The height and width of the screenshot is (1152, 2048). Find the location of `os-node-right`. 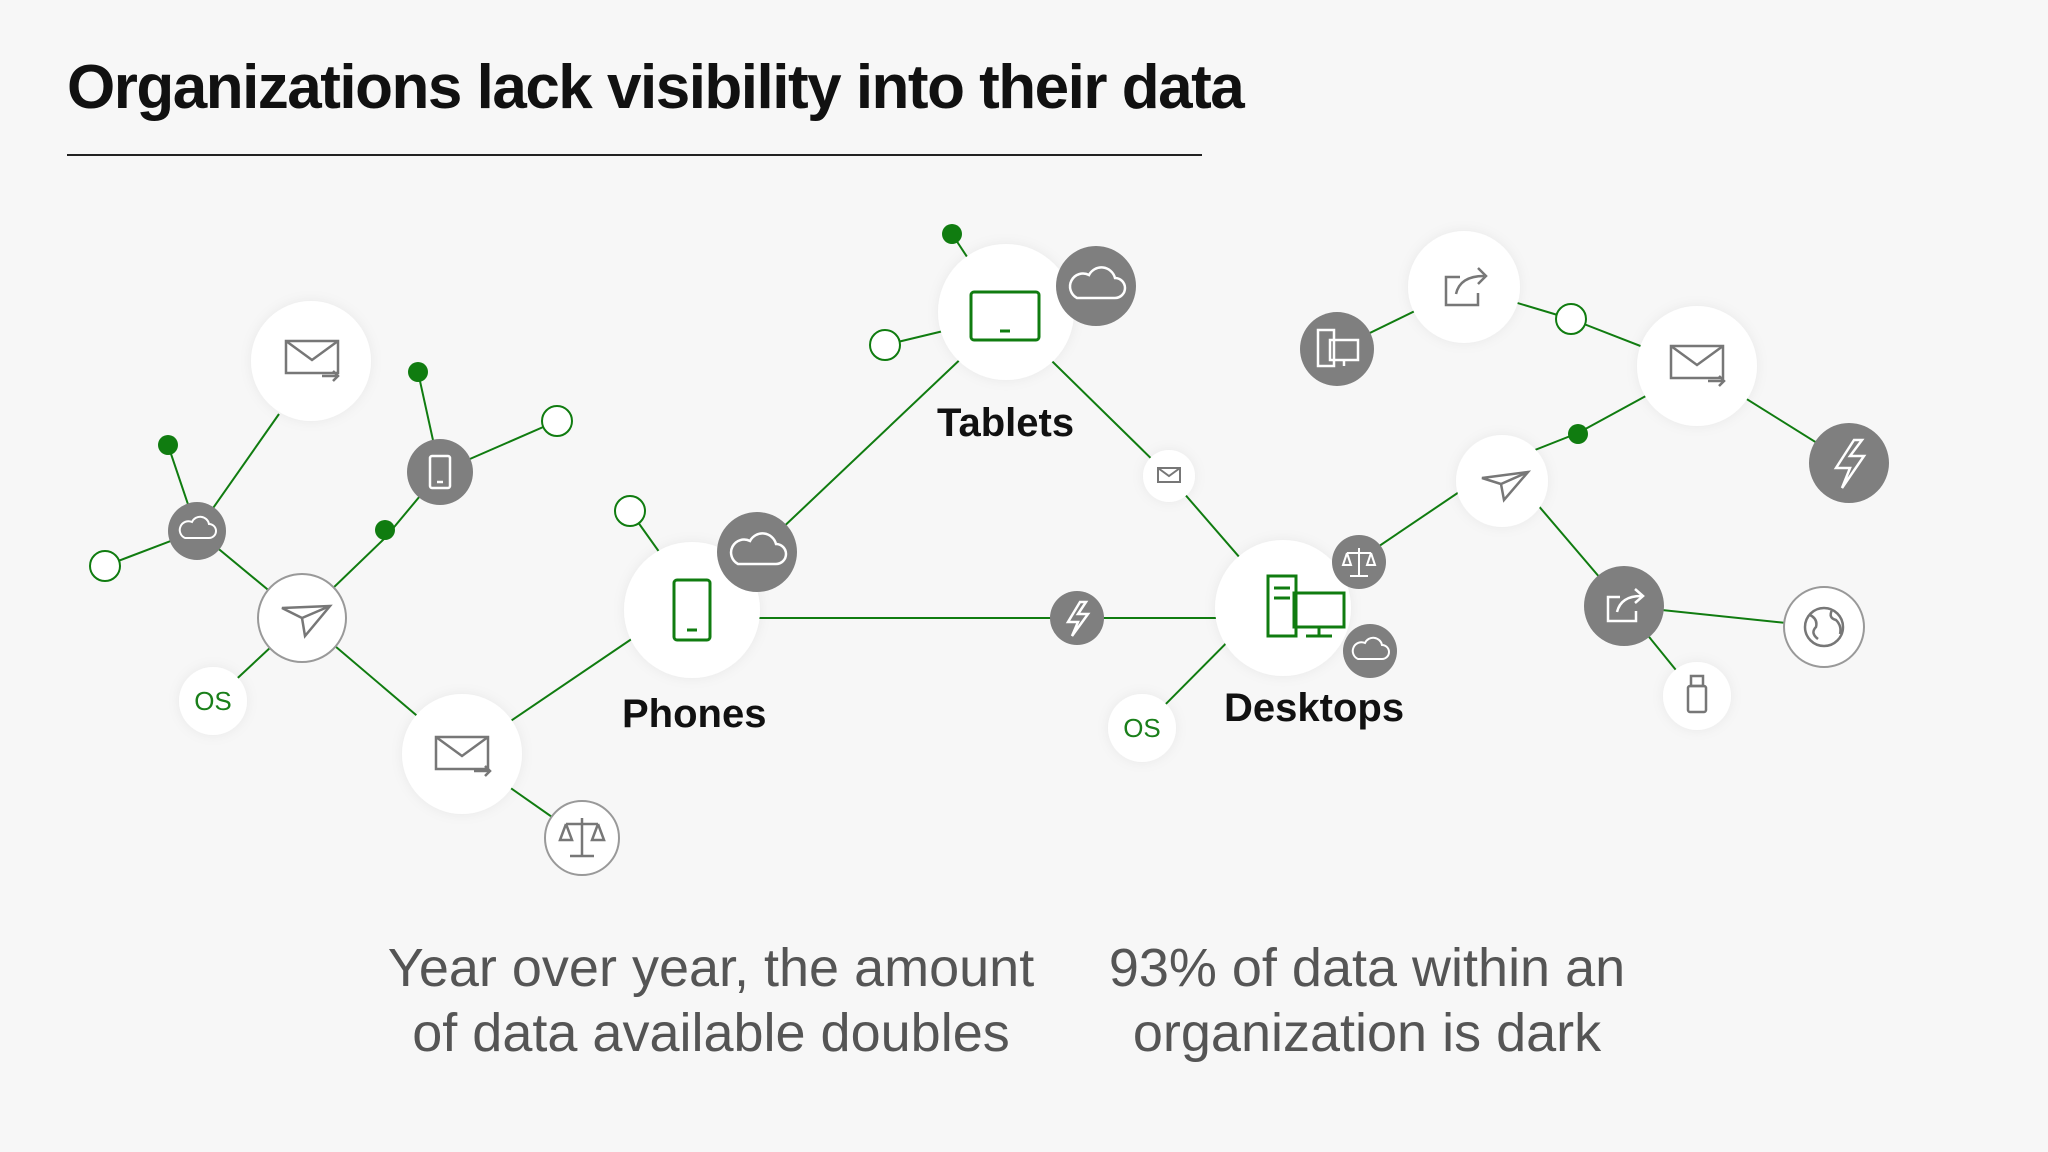

os-node-right is located at coordinates (1142, 728).